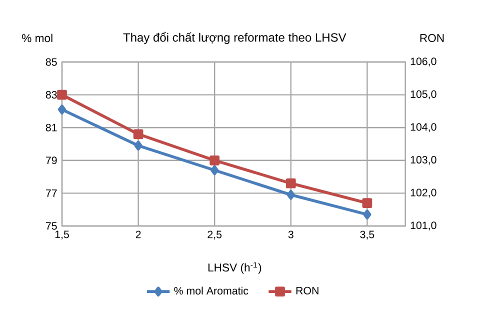  I want to click on y2-tick-label: 104,0, so click(423, 127).